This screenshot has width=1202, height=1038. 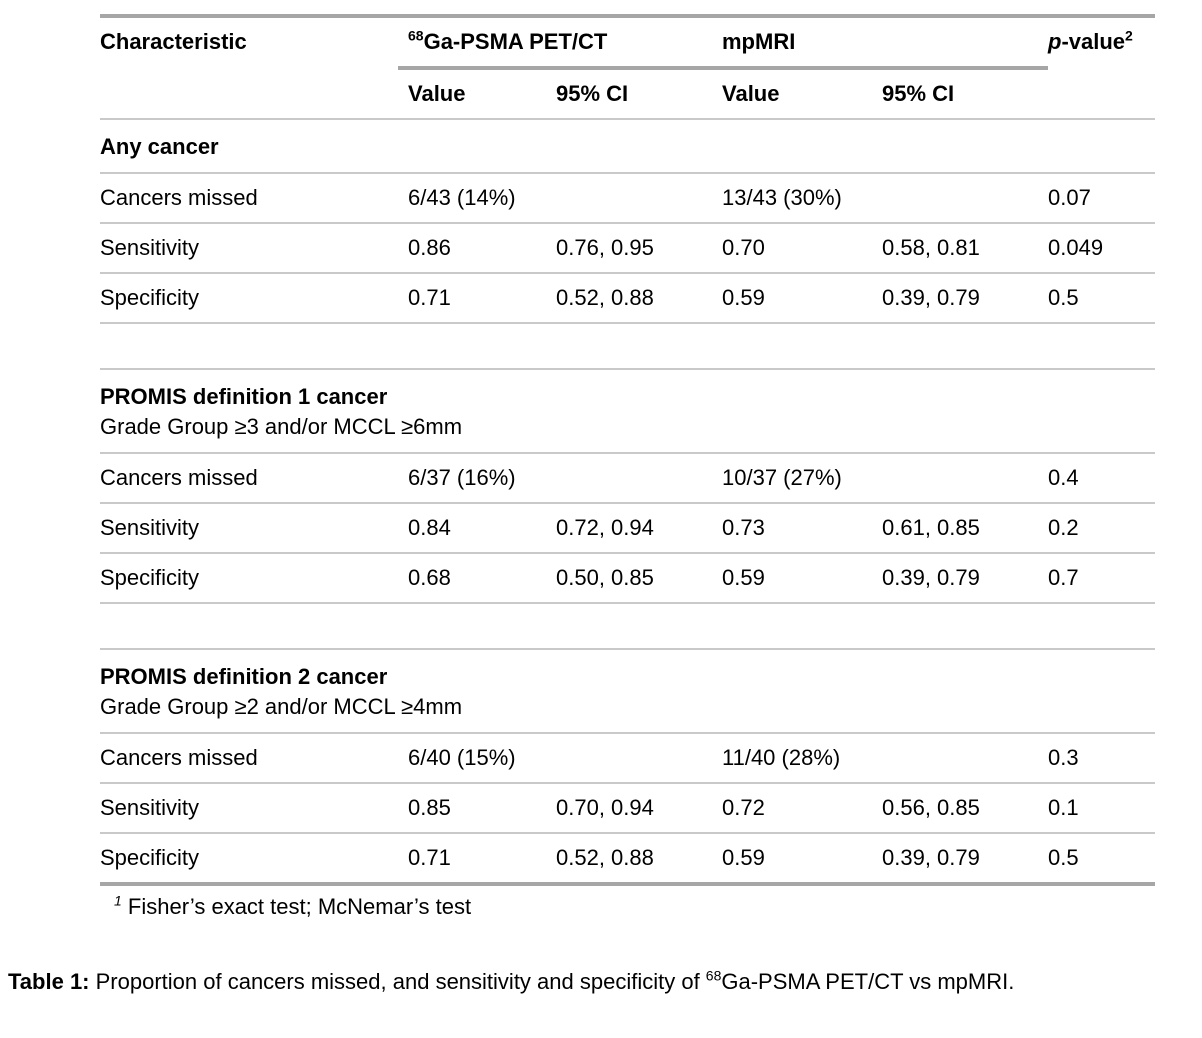 What do you see at coordinates (299, 906) in the screenshot?
I see `footnote-text: Fisher’s exact test; McNemar’s test` at bounding box center [299, 906].